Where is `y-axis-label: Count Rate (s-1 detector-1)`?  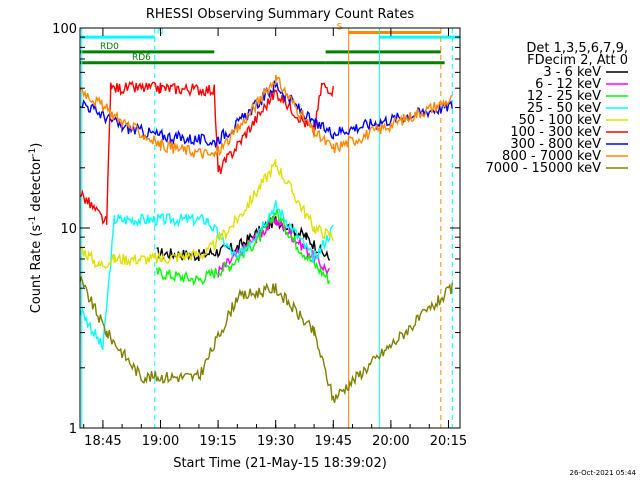 y-axis-label: Count Rate (s-1 detector-1) is located at coordinates (36, 228).